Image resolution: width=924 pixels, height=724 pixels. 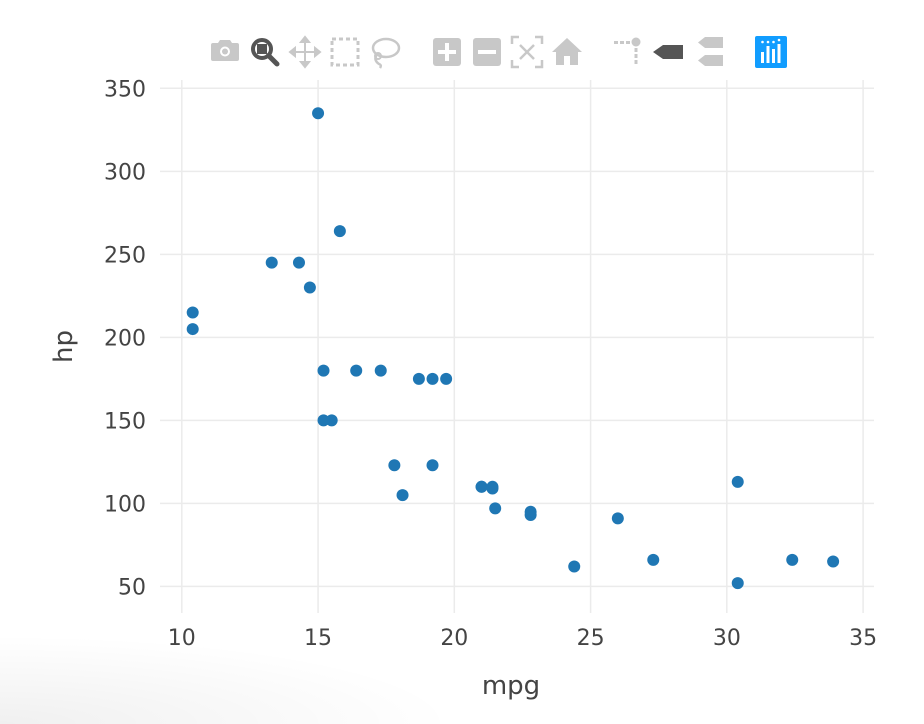 I want to click on y-tick-label: 50, so click(x=132, y=587).